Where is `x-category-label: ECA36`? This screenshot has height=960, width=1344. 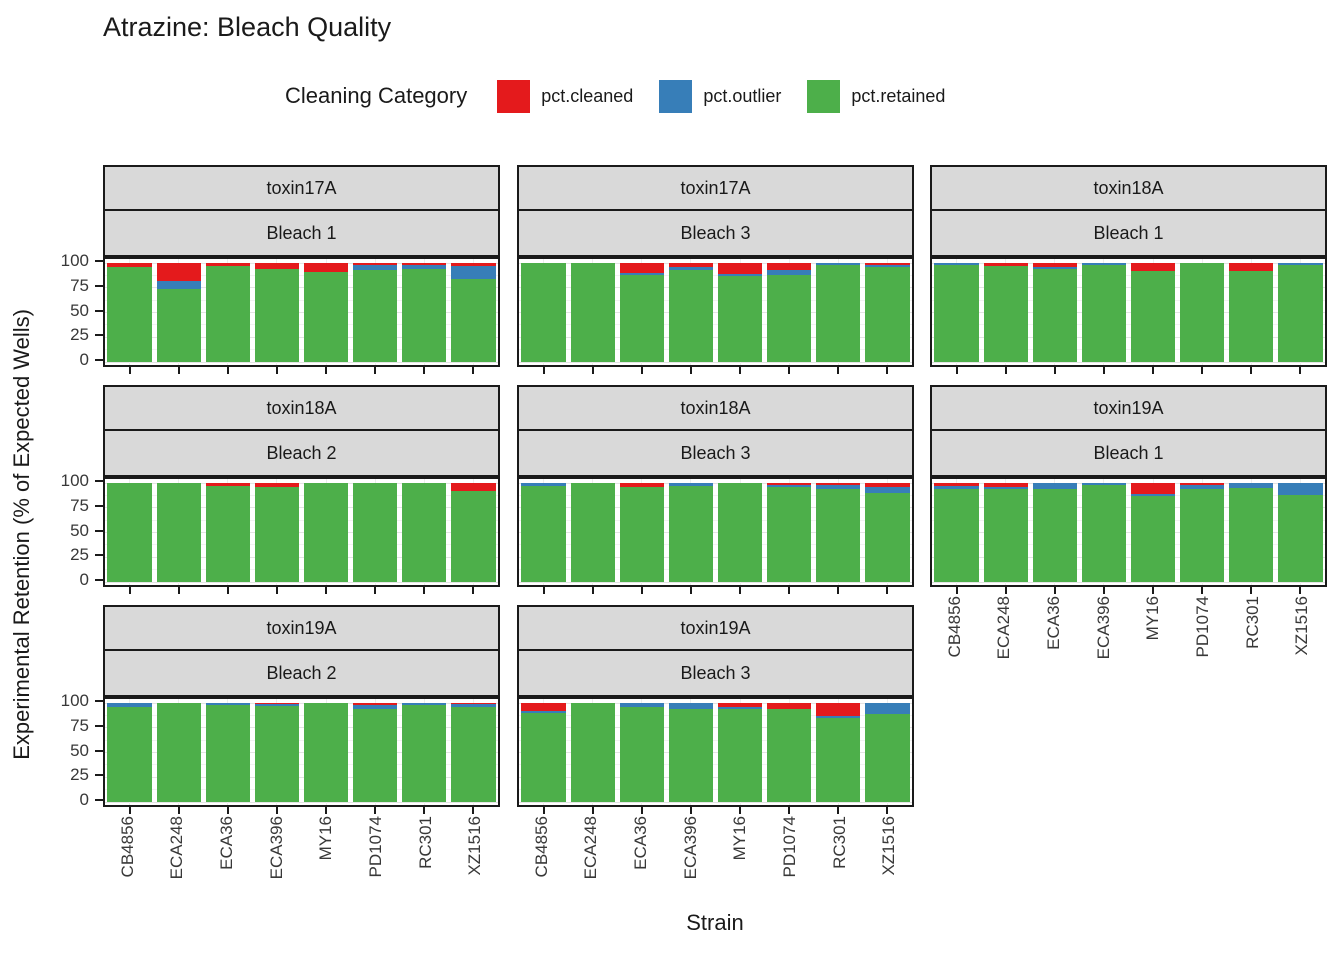 x-category-label: ECA36 is located at coordinates (227, 843).